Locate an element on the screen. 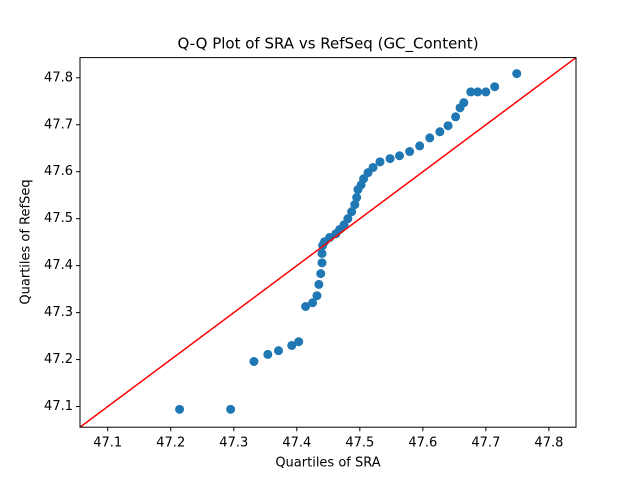  x-tick-label: 47.8 is located at coordinates (548, 443).